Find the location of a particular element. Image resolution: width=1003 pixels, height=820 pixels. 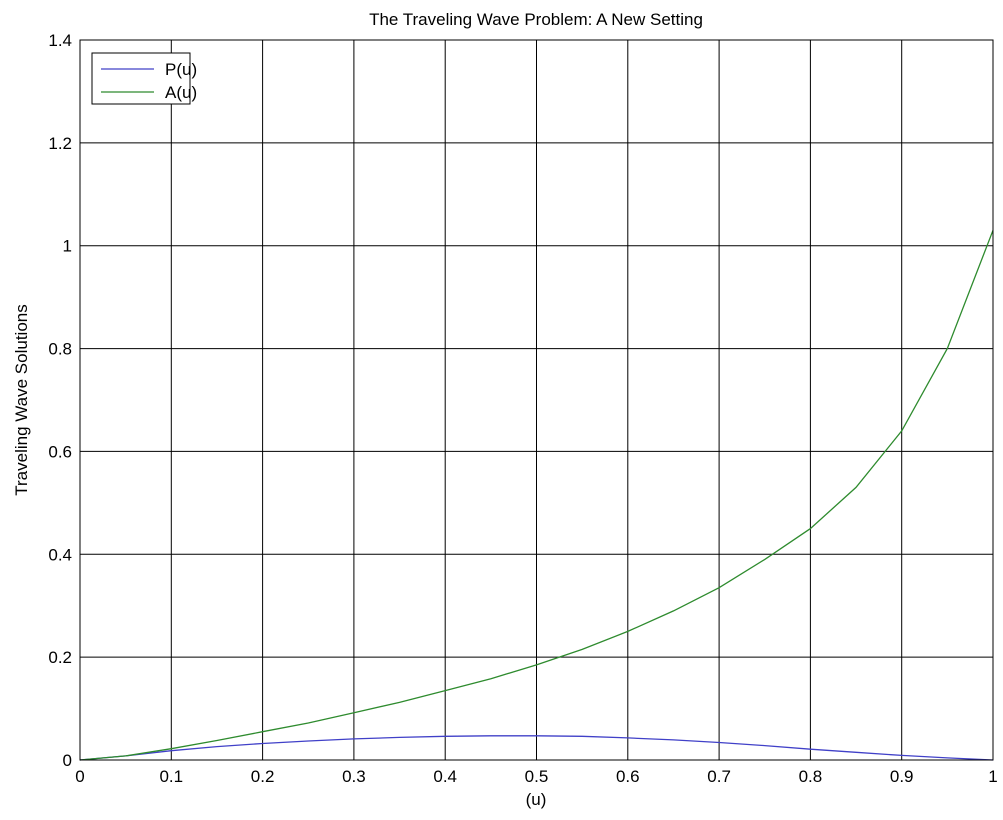

legend-box is located at coordinates (141, 78).